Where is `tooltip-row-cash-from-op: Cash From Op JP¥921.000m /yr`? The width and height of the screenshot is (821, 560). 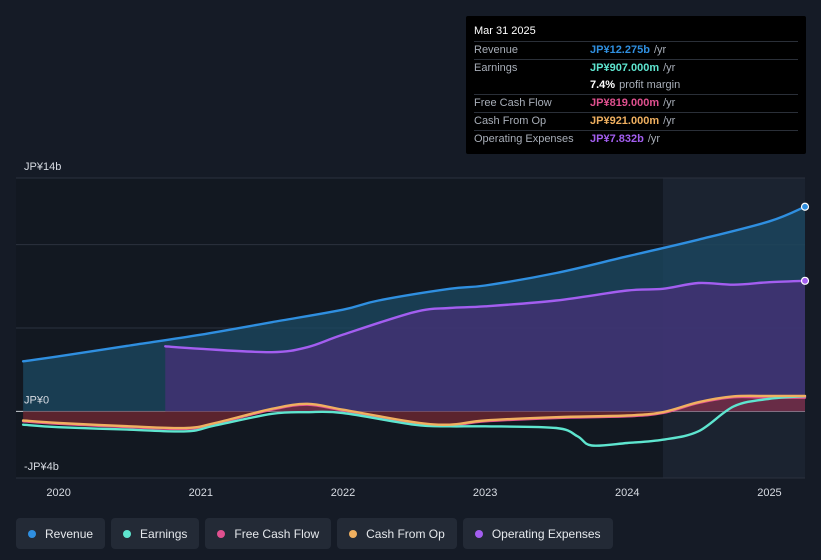 tooltip-row-cash-from-op: Cash From Op JP¥921.000m /yr is located at coordinates (636, 121).